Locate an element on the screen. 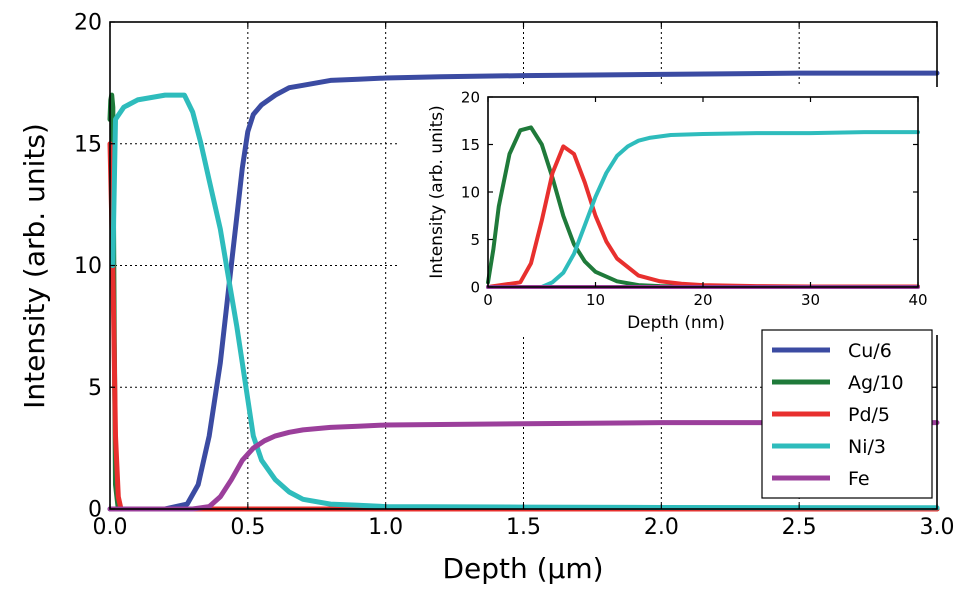 The image size is (975, 595). inset-y-tick-label: 5 is located at coordinates (475, 240).